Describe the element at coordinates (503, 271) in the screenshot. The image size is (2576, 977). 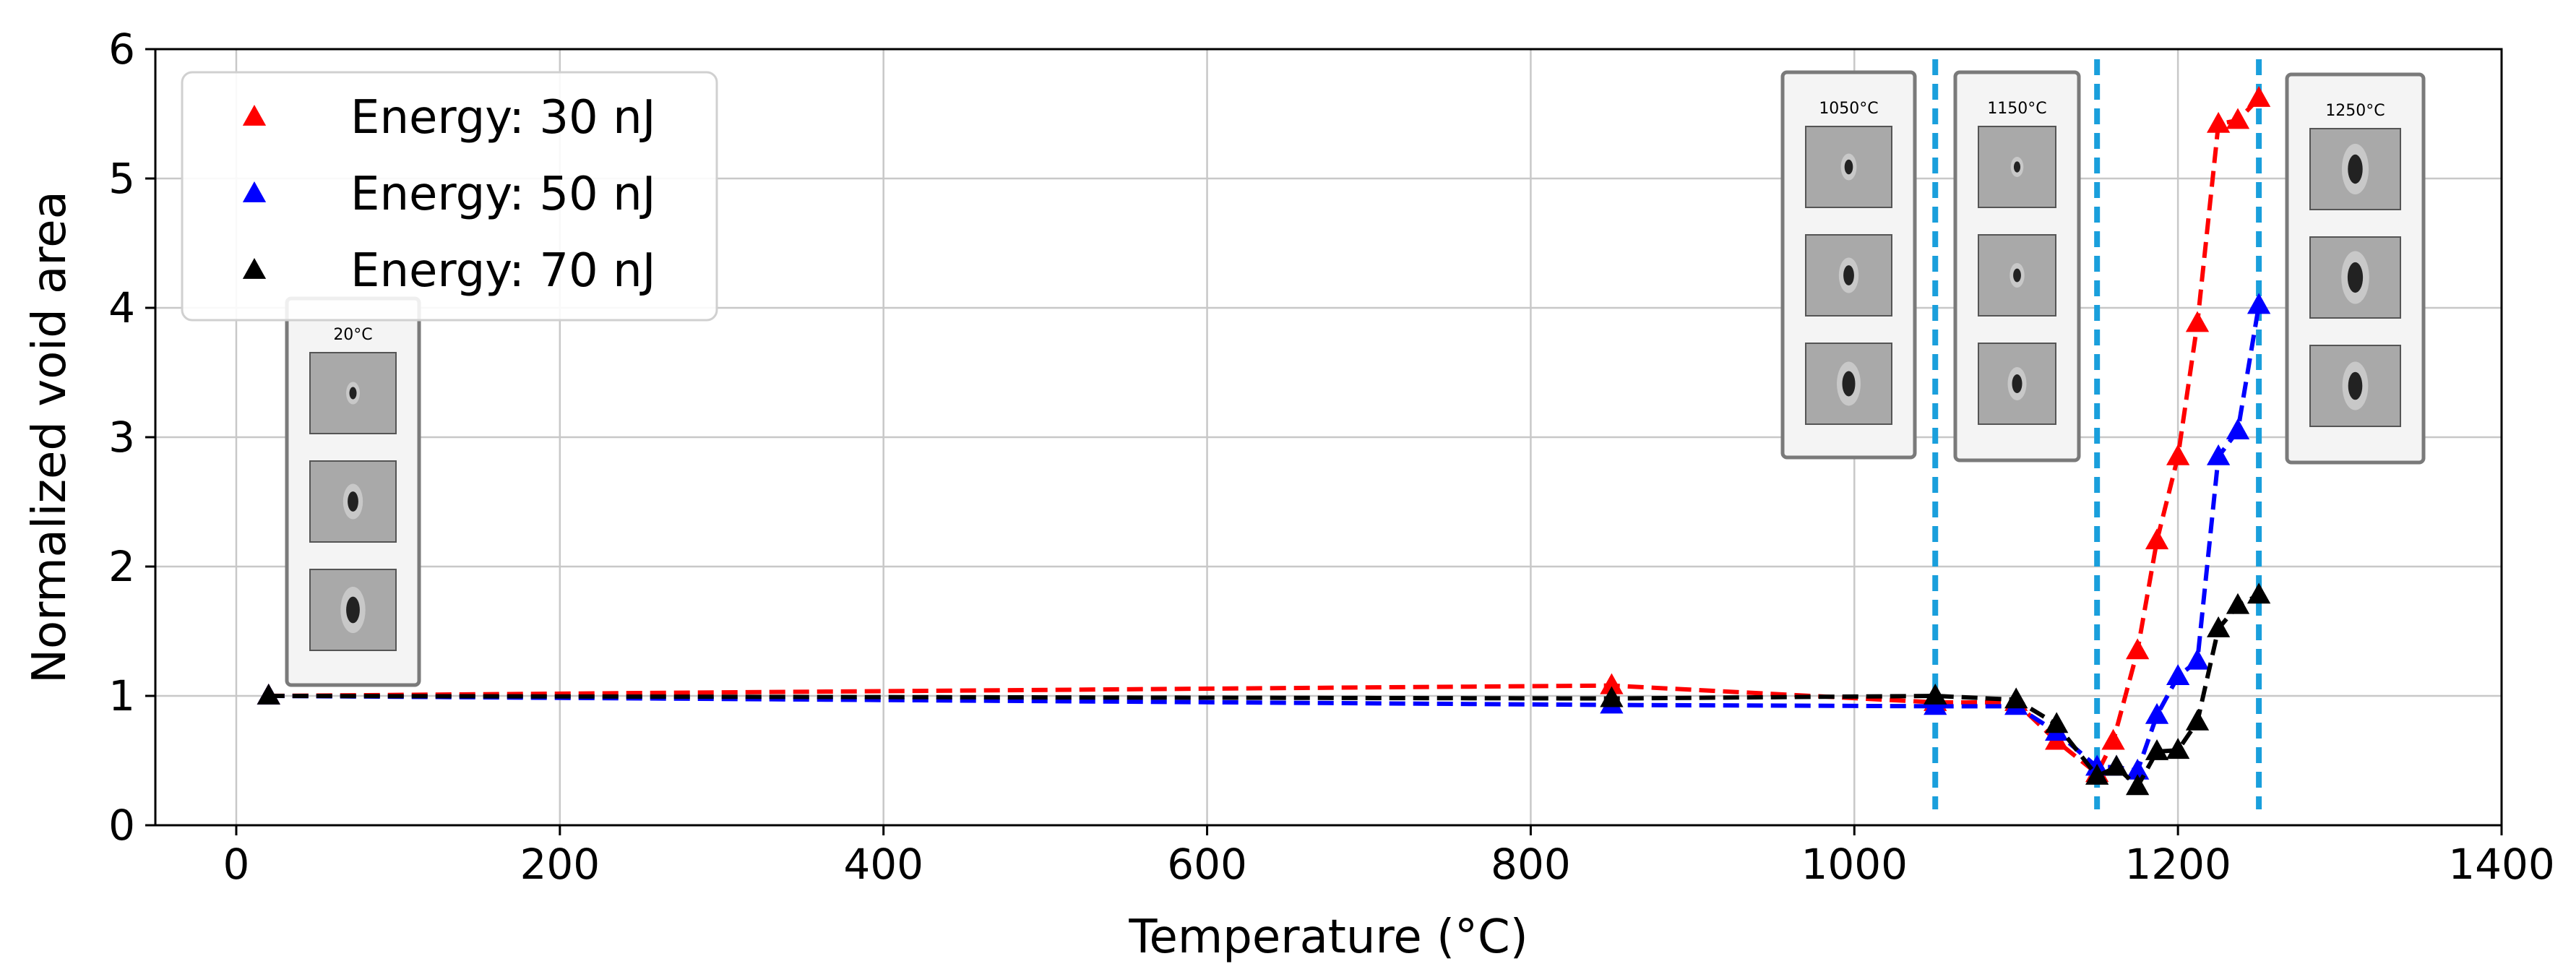
I see `legend-label: Energy: 70 nJ` at that location.